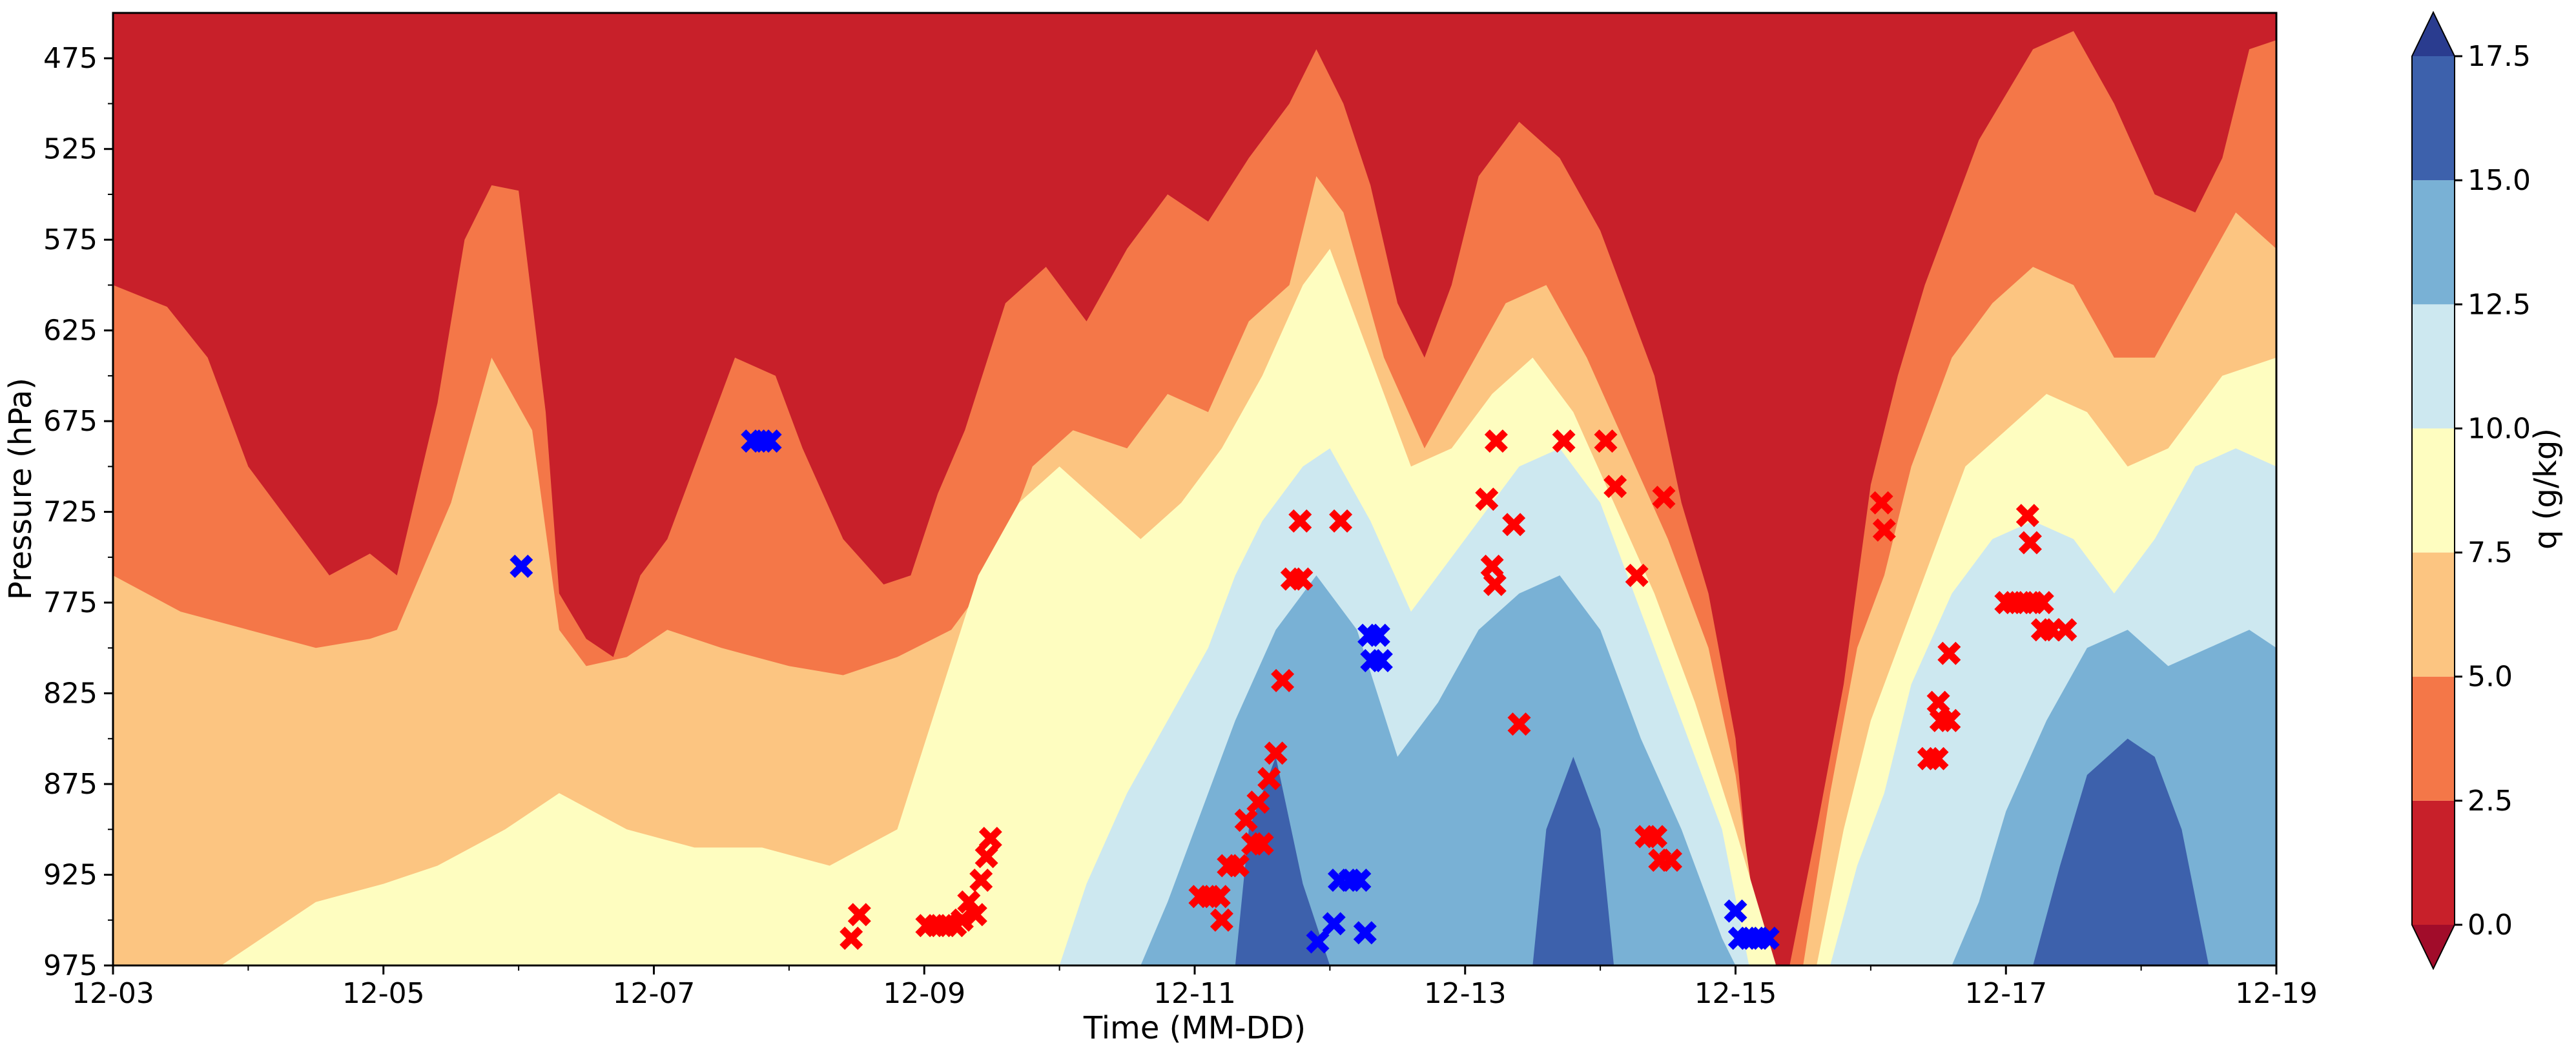 The width and height of the screenshot is (2576, 1052). I want to click on y-tick-label: 925, so click(70, 875).